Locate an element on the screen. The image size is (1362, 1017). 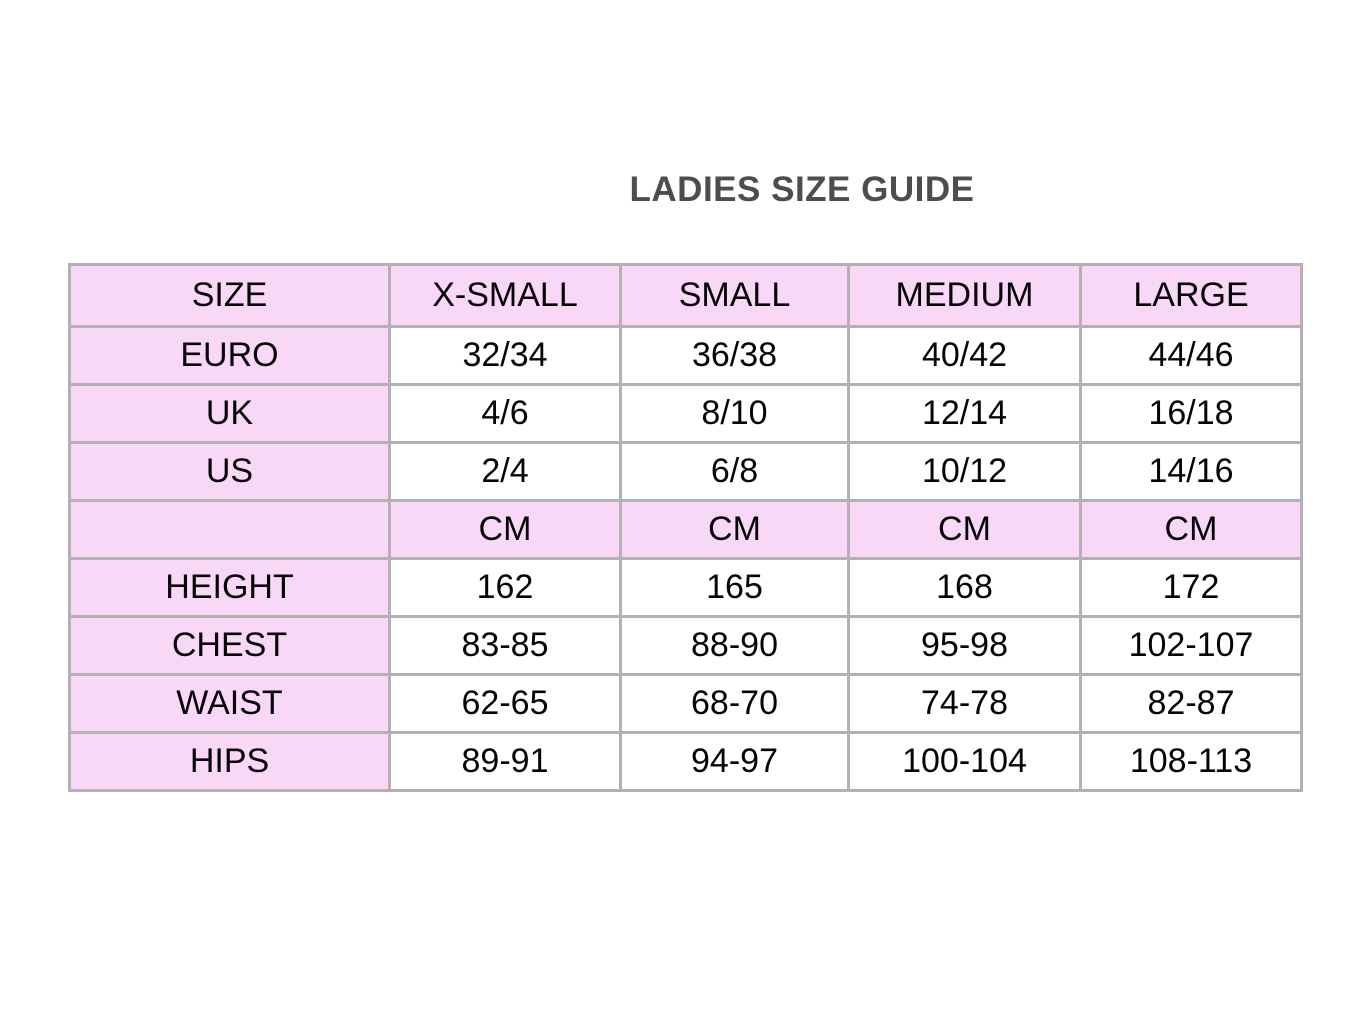
header-cell-medium: MEDIUM is located at coordinates (964, 295).